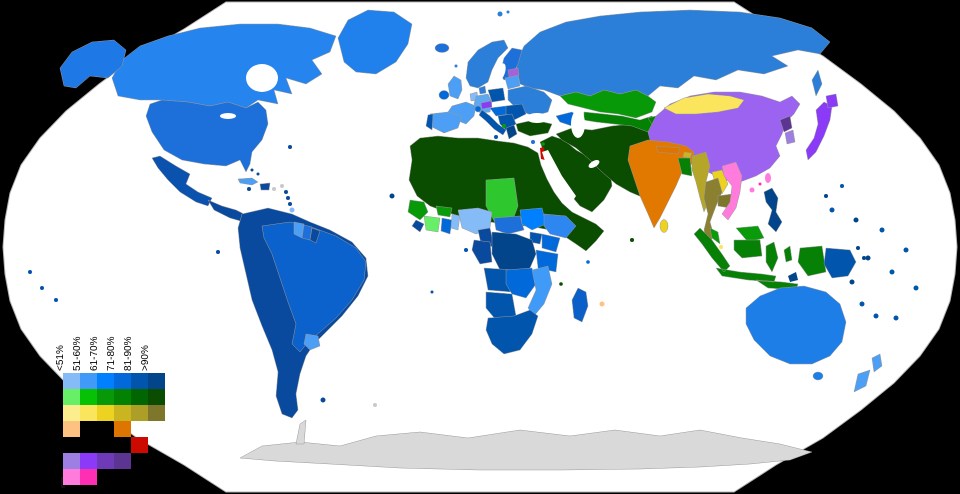  Describe the element at coordinates (315, 235) in the screenshot. I see `region-french-guiana` at that location.